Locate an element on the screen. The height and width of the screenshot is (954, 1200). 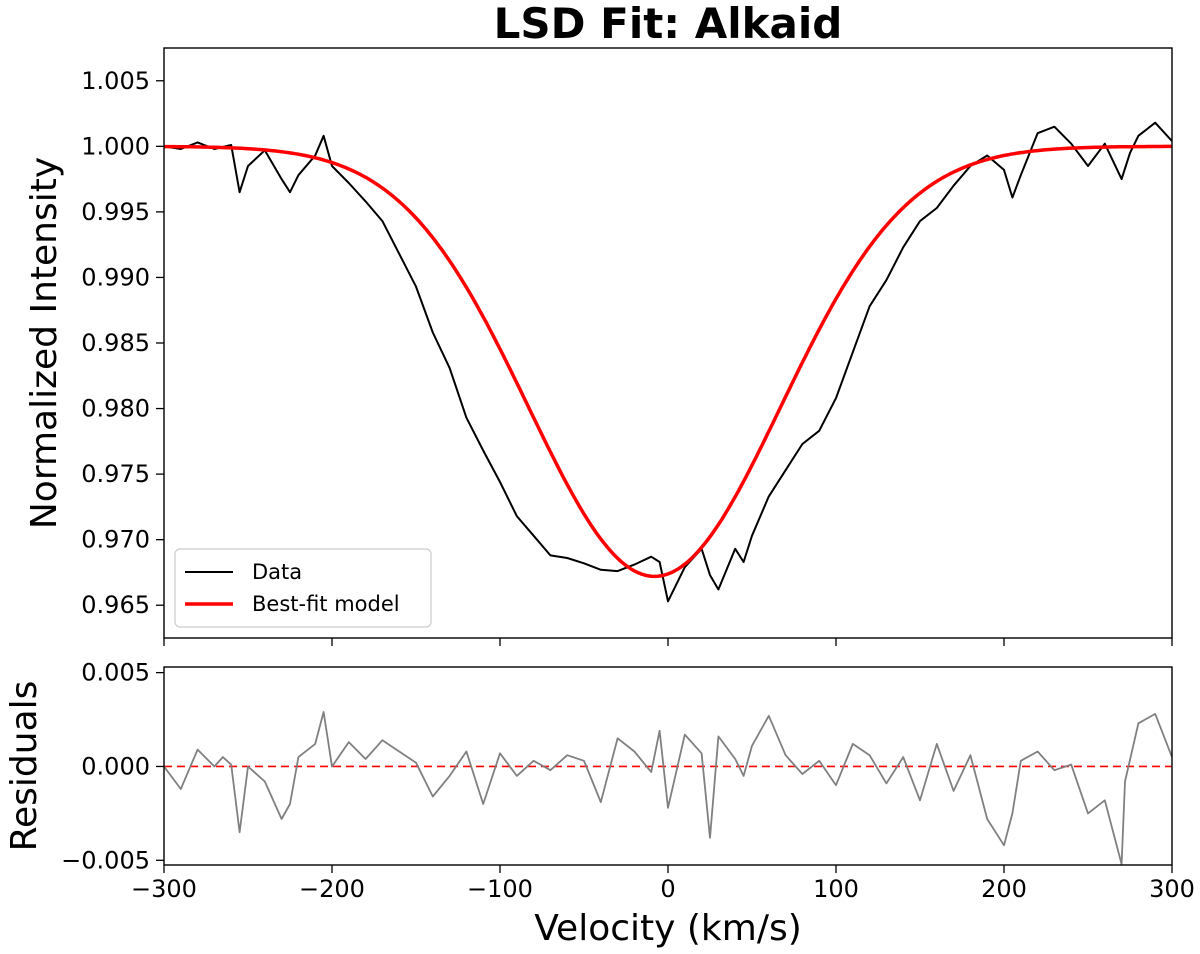
main-y-tick-label: 0.970 is located at coordinates (115, 540).